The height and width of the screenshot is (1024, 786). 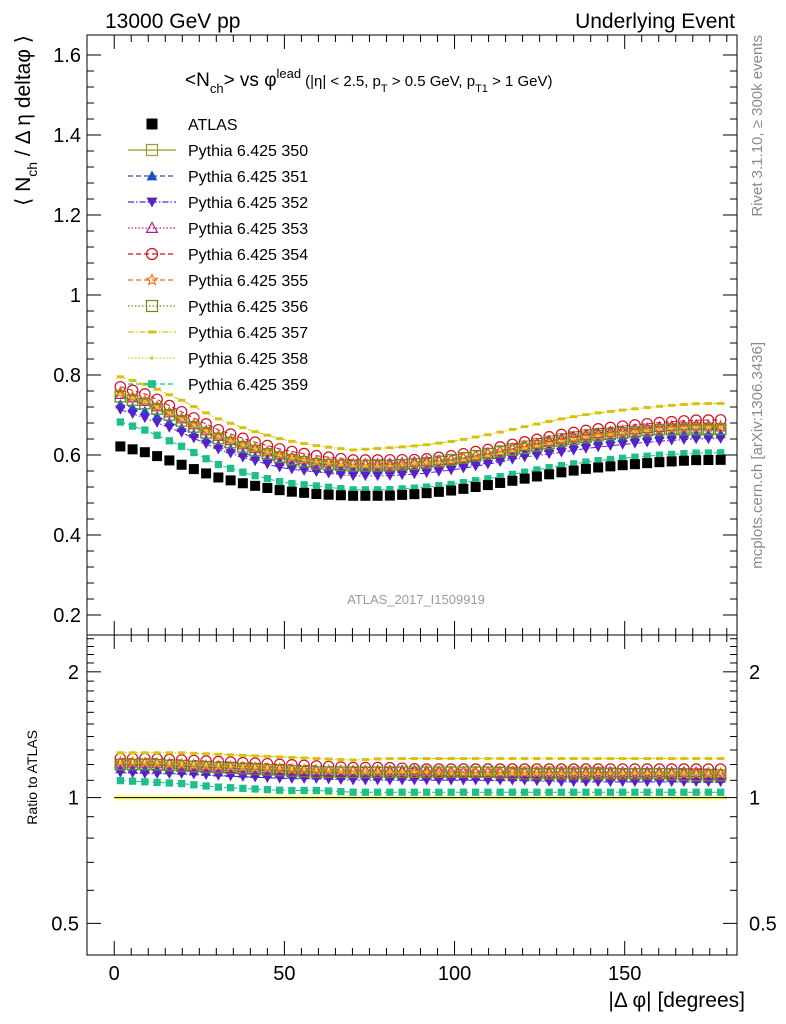 I want to click on y-tick-label: 0.4, so click(x=67, y=536).